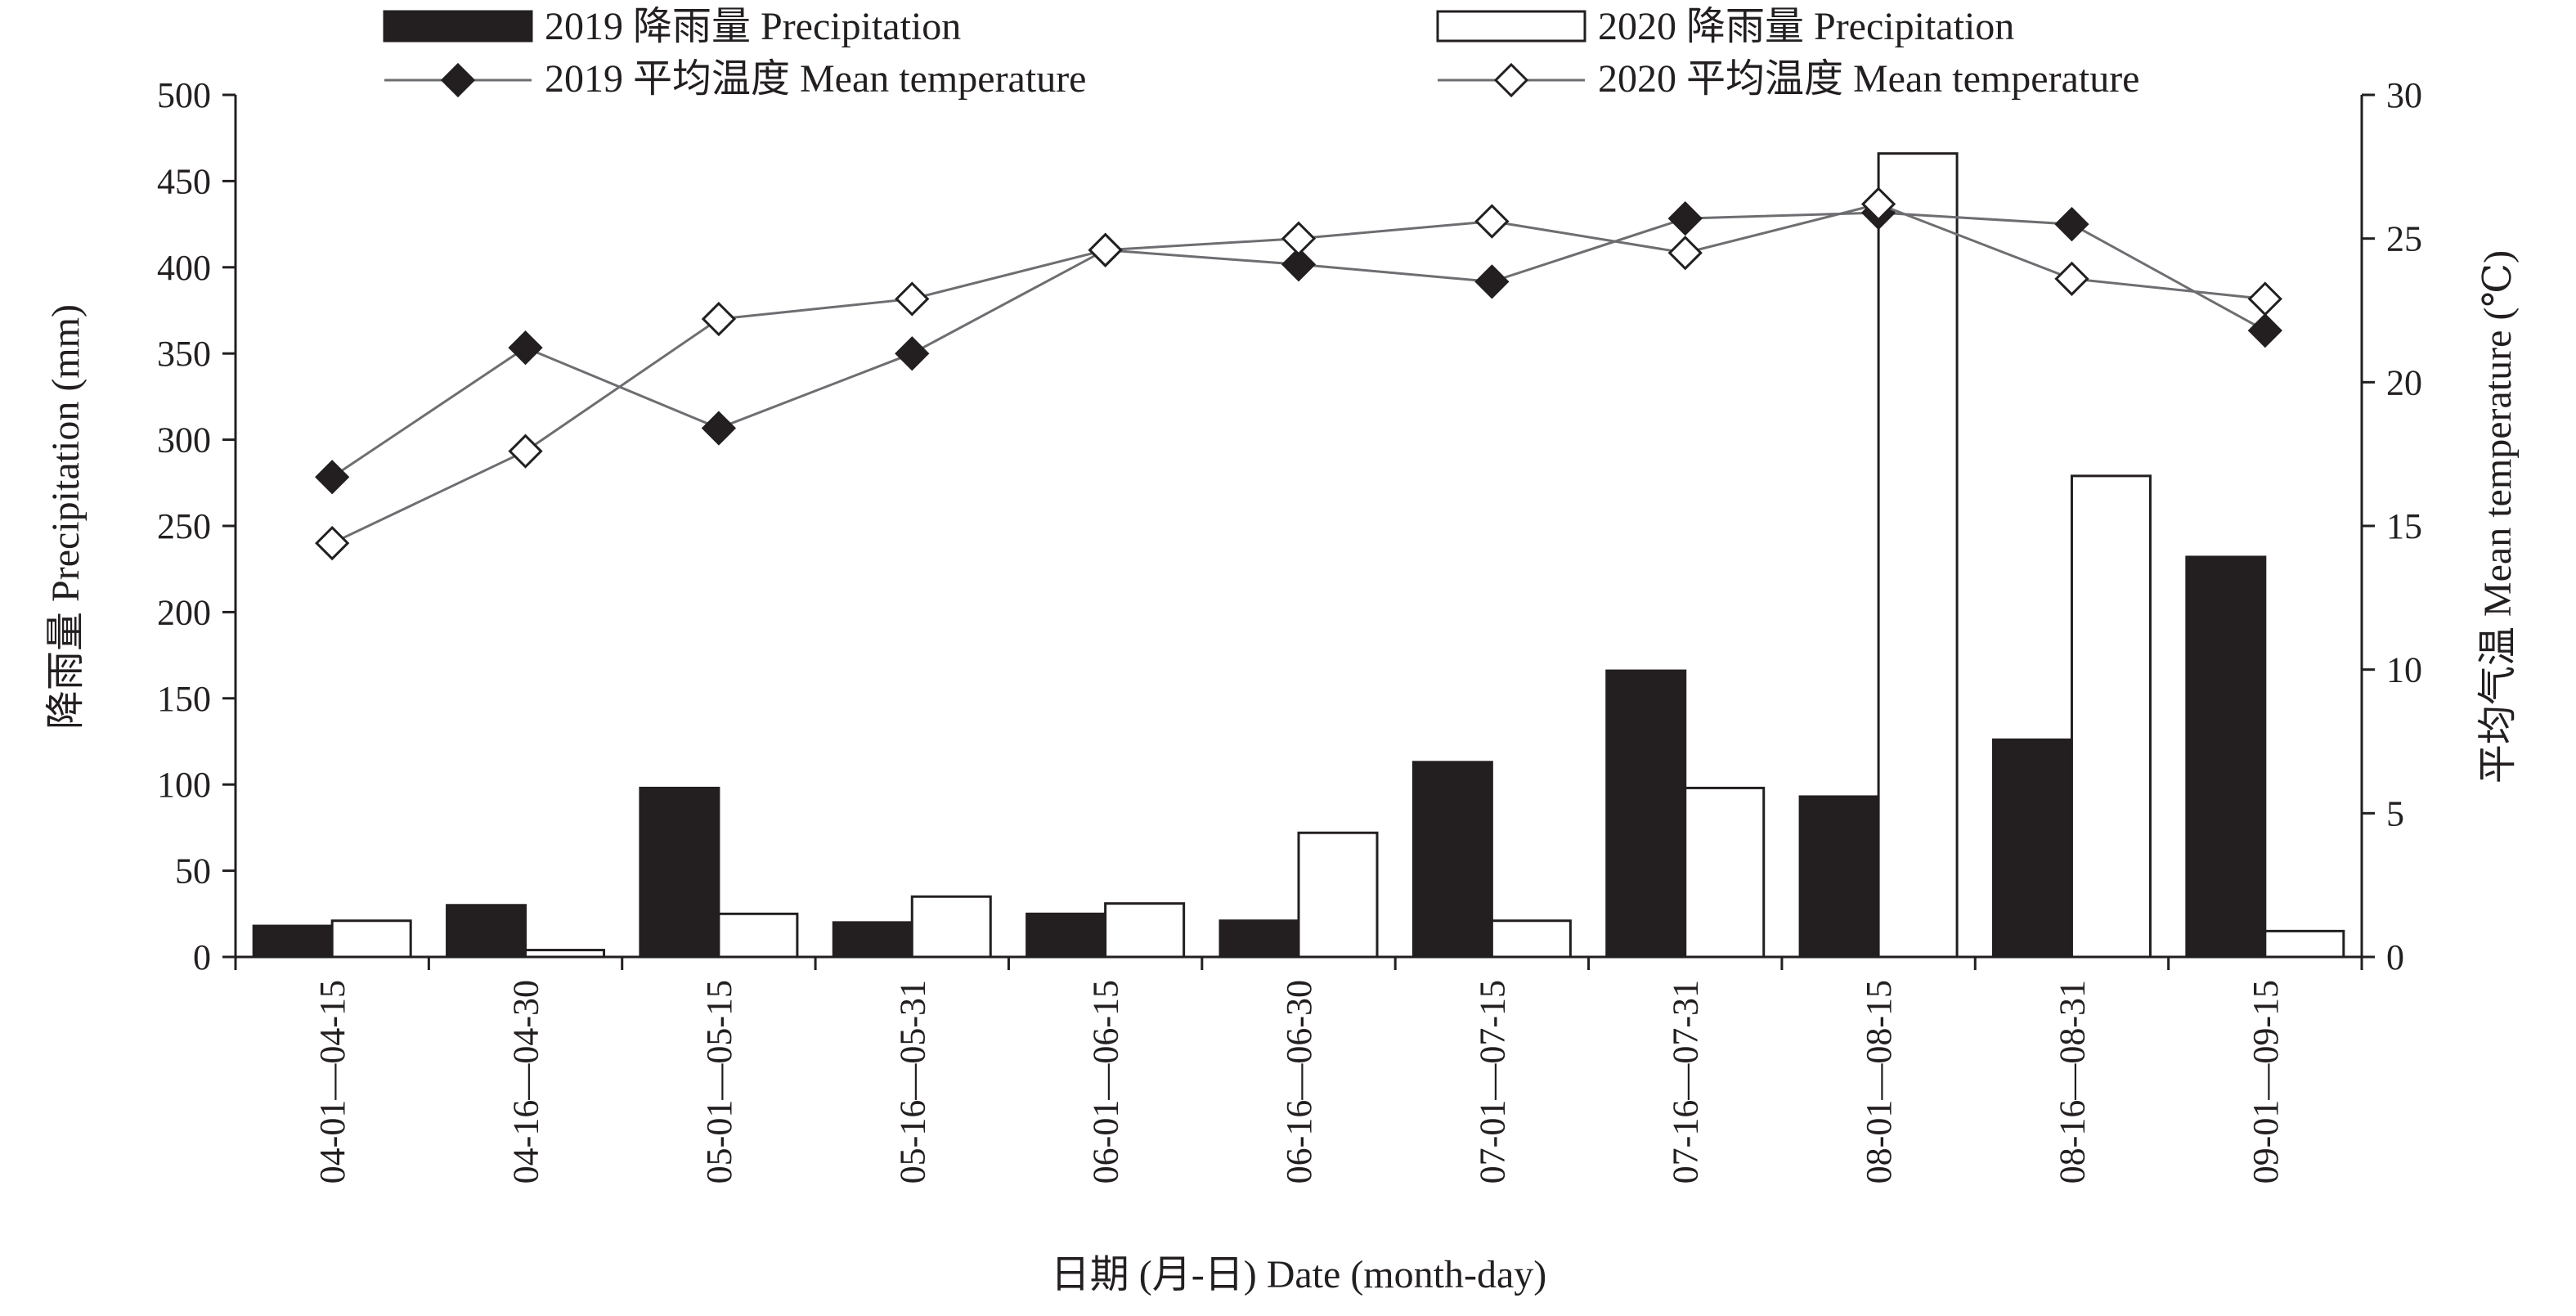 This screenshot has height=1316, width=2576. What do you see at coordinates (912, 1082) in the screenshot?
I see `x-category-label: 05-16—05-31` at bounding box center [912, 1082].